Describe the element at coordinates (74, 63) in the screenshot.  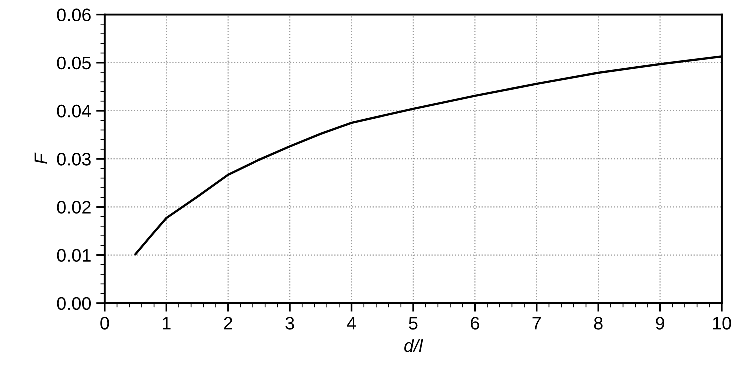
I see `y-tick-label: 0.05` at that location.